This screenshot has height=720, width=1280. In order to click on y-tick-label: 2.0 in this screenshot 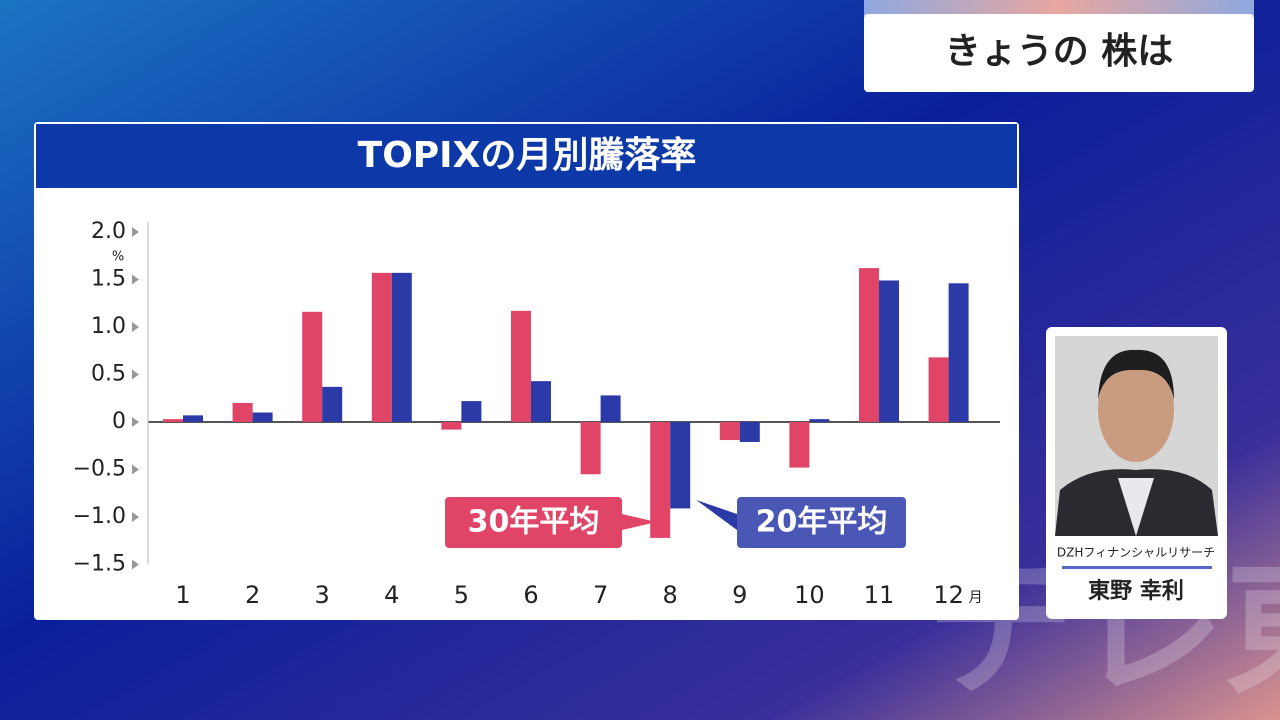, I will do `click(108, 231)`.